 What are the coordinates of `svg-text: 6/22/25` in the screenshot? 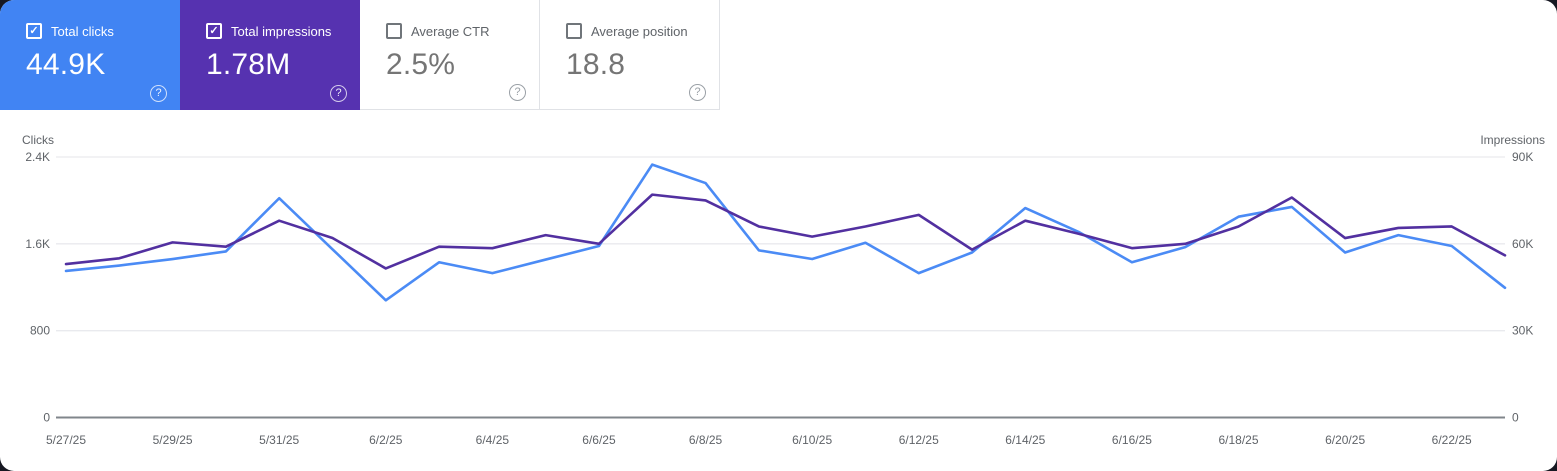 It's located at (1452, 440).